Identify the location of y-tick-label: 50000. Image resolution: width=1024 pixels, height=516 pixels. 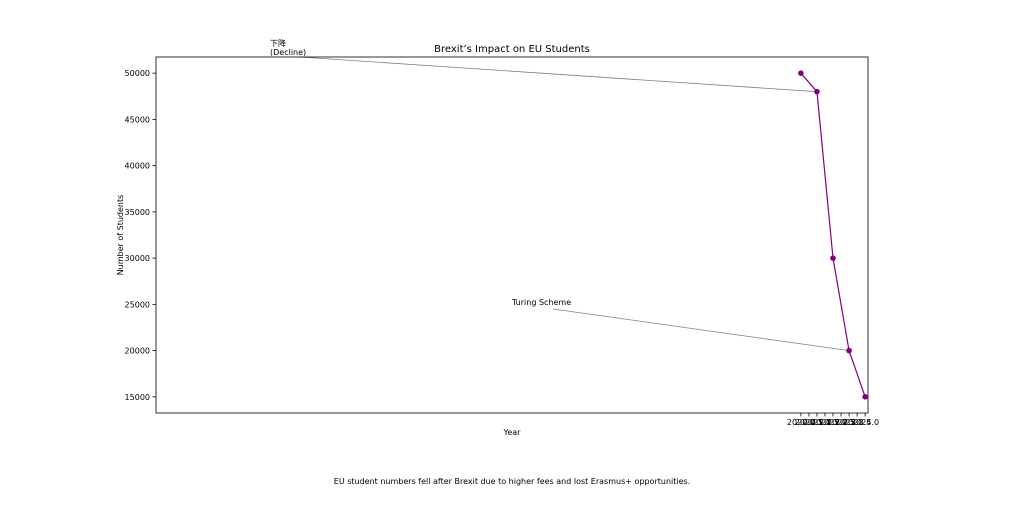
(137, 73).